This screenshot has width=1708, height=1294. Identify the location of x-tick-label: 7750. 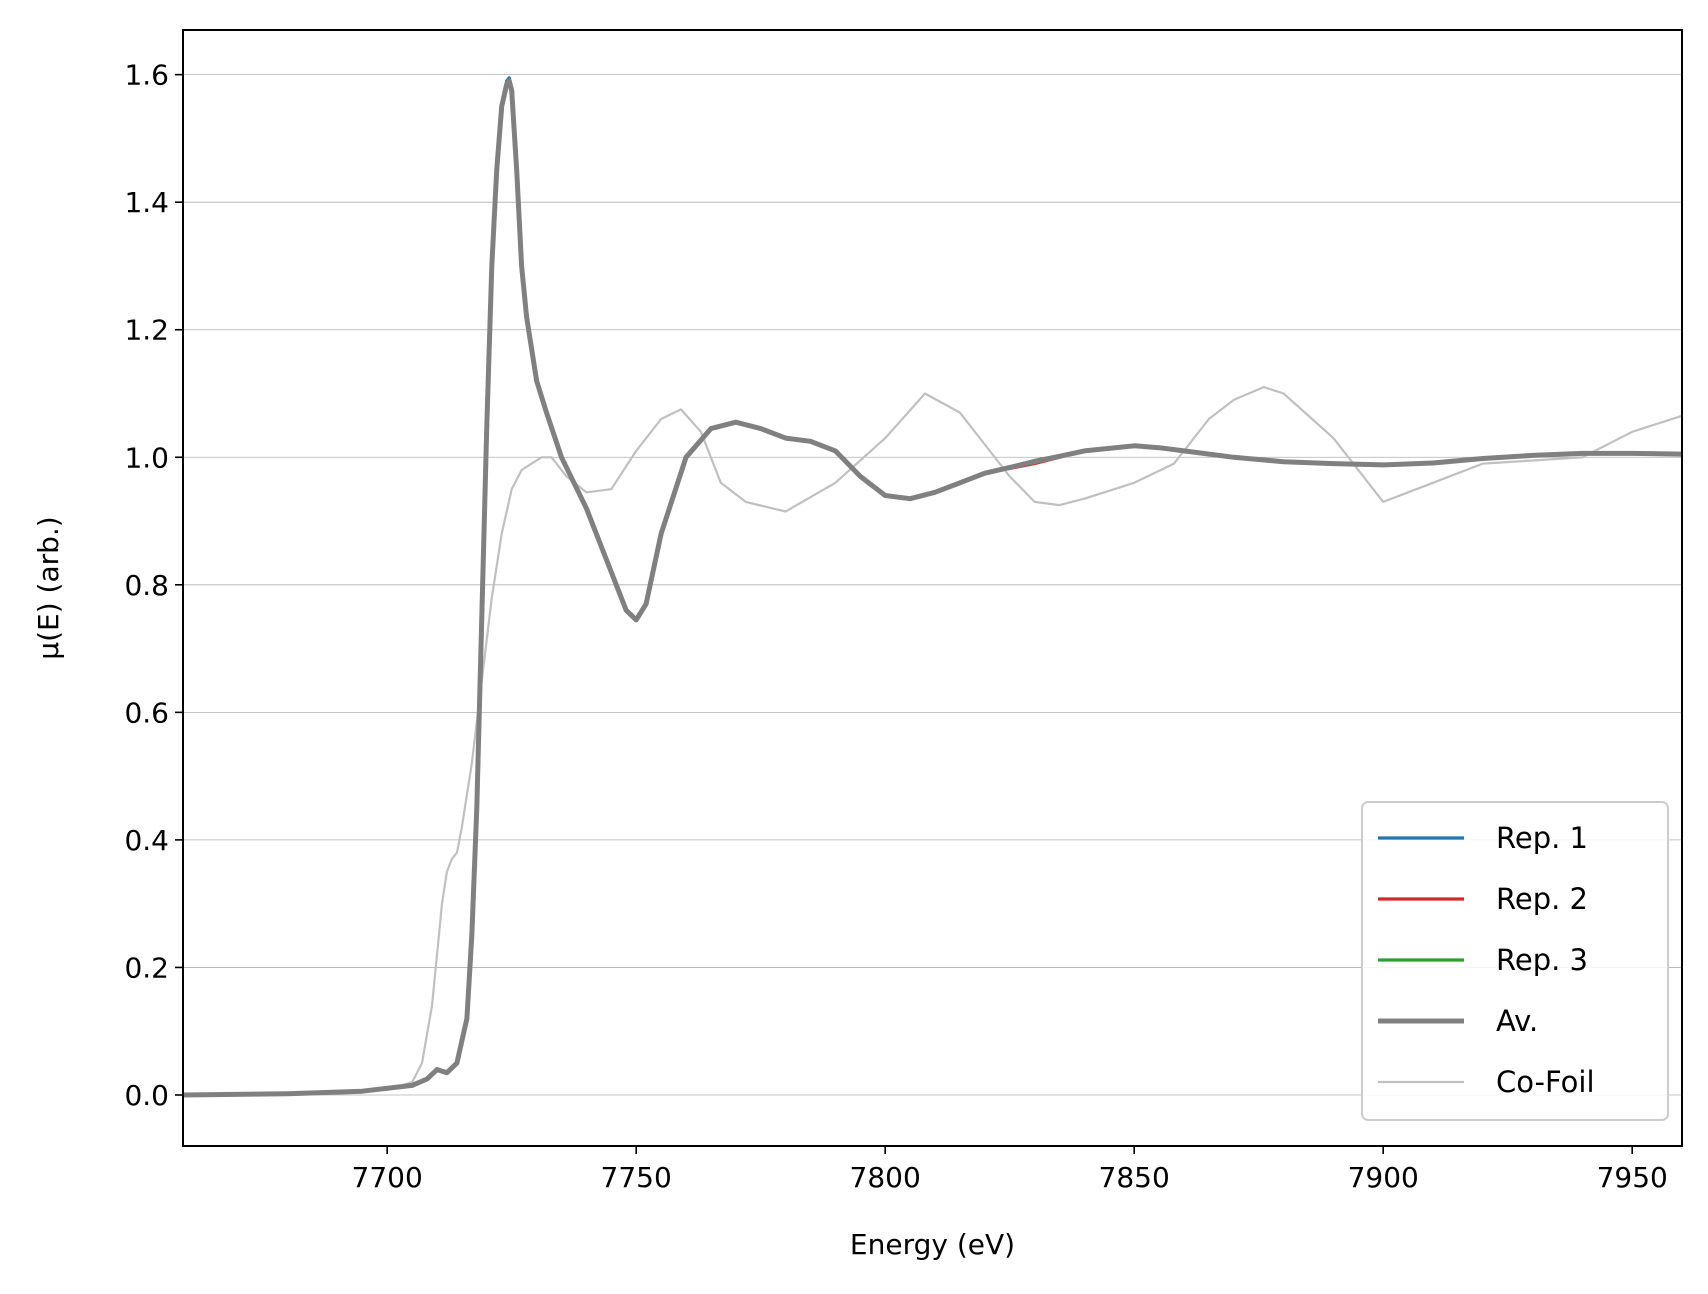
(636, 1177).